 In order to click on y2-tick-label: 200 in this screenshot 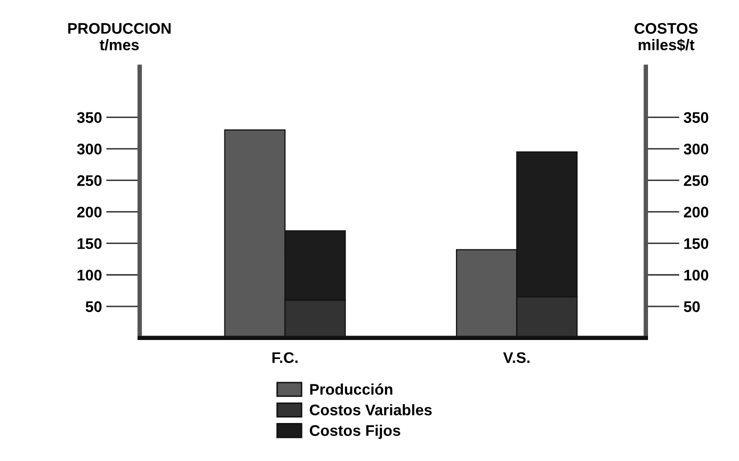, I will do `click(696, 212)`.